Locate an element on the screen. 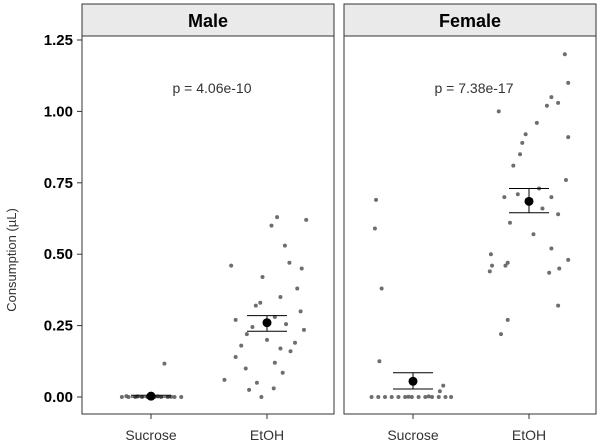 The width and height of the screenshot is (600, 445). x-tick-female-etoh: EtOH is located at coordinates (529, 435).